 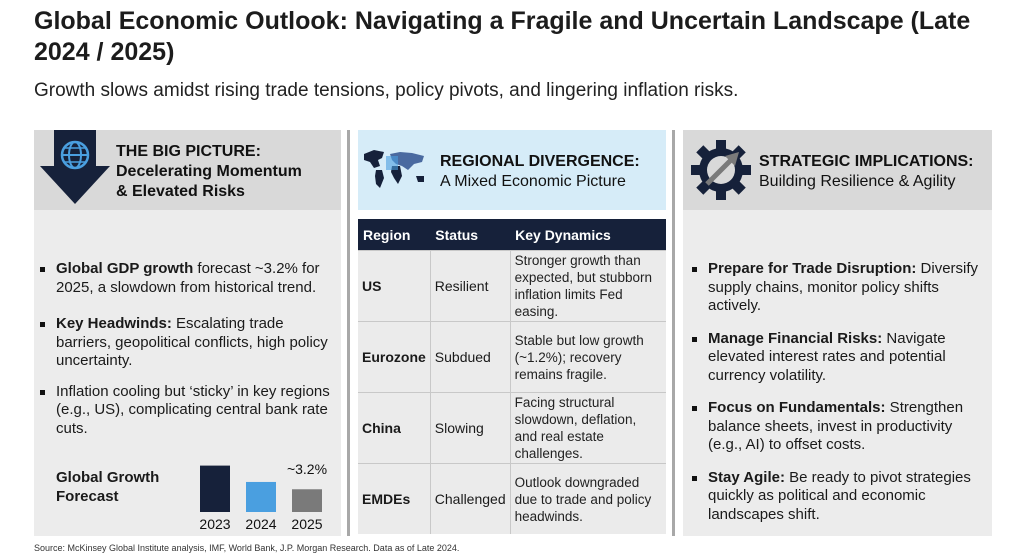 I want to click on region-cell: Eurozone, so click(x=394, y=357).